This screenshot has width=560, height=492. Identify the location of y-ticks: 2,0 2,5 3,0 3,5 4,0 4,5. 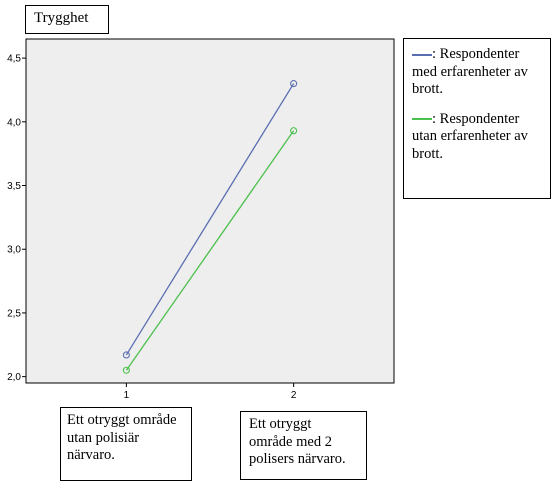
(16, 218).